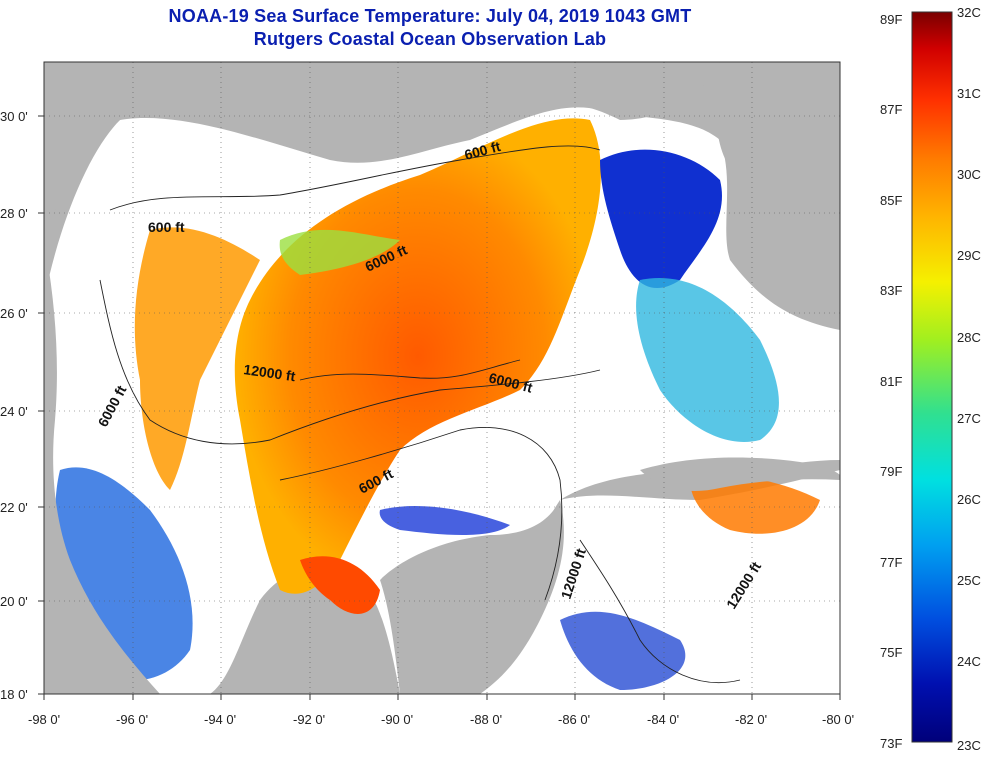 This screenshot has height=761, width=992. What do you see at coordinates (891, 743) in the screenshot?
I see `fahrenheit-label: 73F` at bounding box center [891, 743].